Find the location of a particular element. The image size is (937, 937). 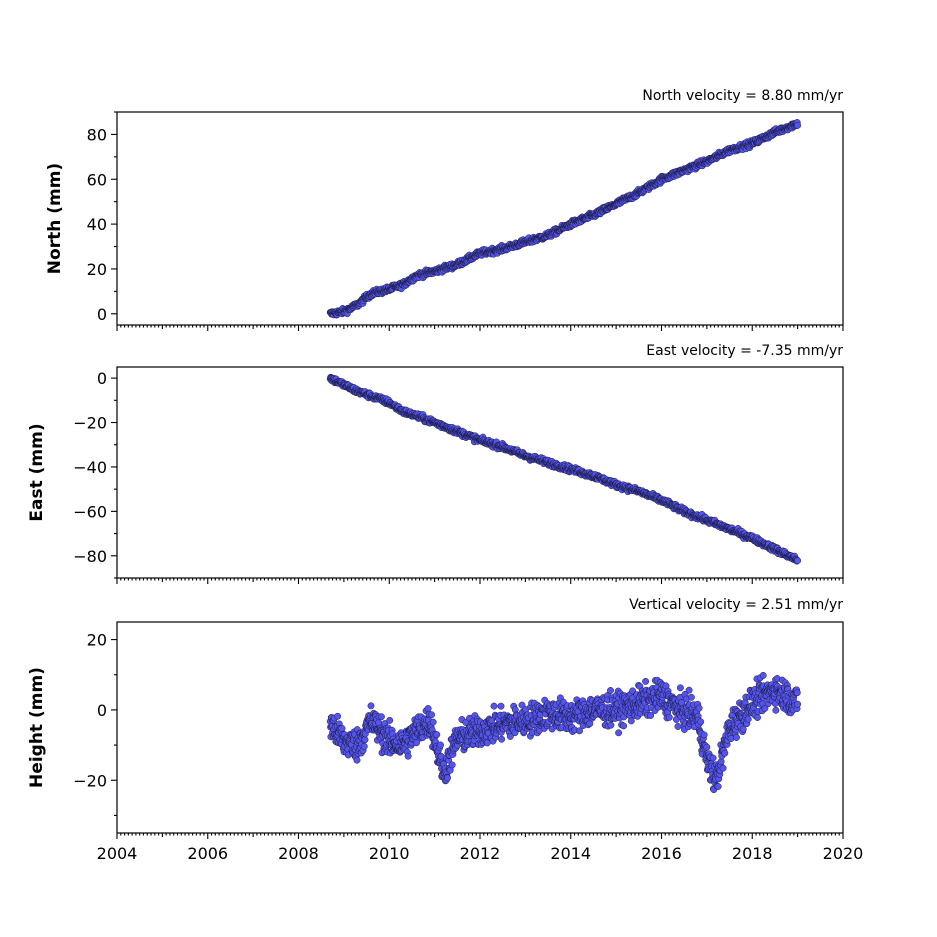

height-ytick-label: −20 is located at coordinates (90, 780).